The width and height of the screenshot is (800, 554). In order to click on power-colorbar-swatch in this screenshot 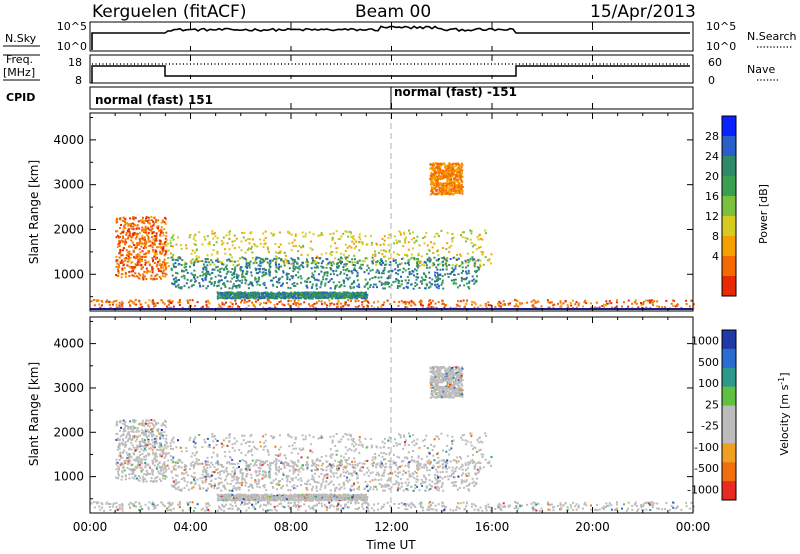, I will do `click(729, 286)`.